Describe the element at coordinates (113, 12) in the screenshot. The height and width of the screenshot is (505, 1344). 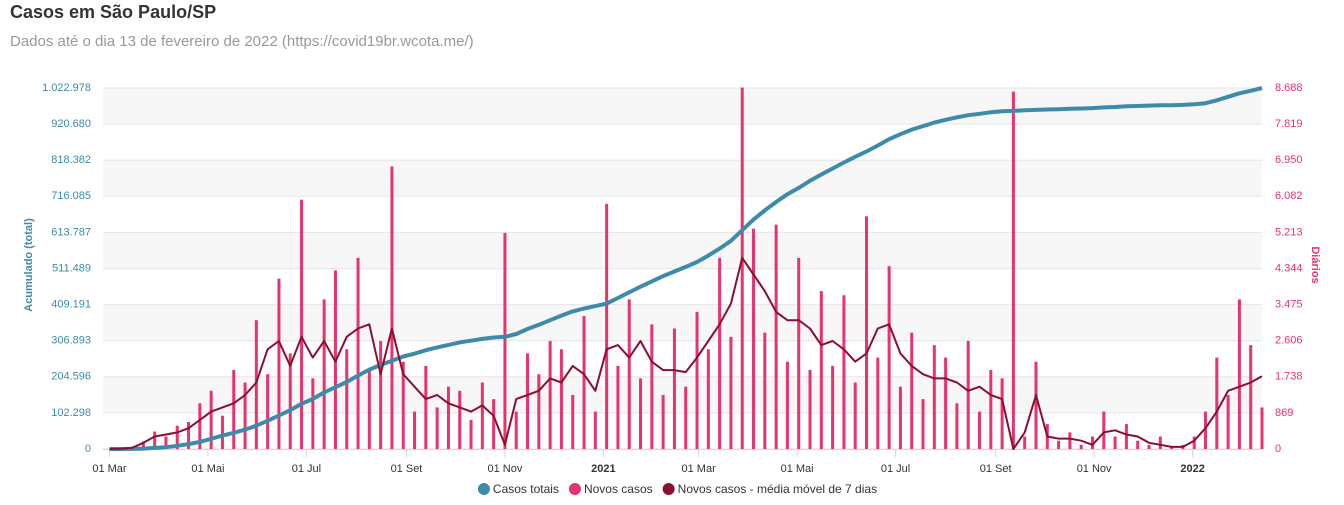
I see `chart-title: Casos em São Paulo/SP` at that location.